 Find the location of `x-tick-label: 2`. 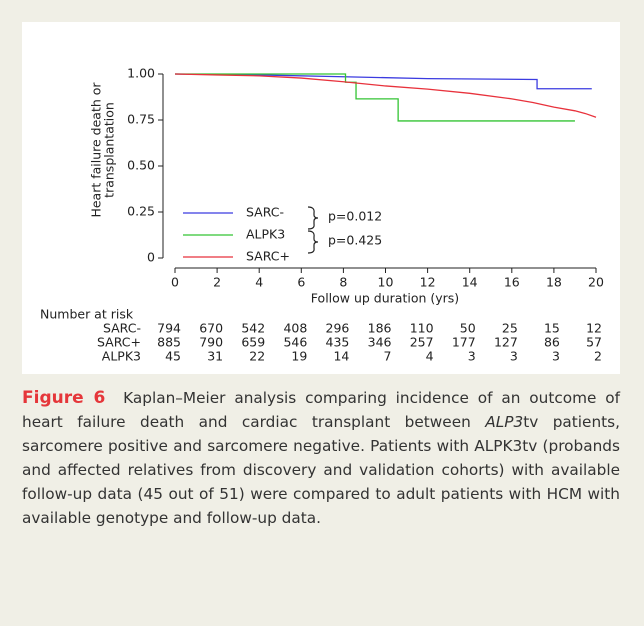

x-tick-label: 2 is located at coordinates (217, 282).